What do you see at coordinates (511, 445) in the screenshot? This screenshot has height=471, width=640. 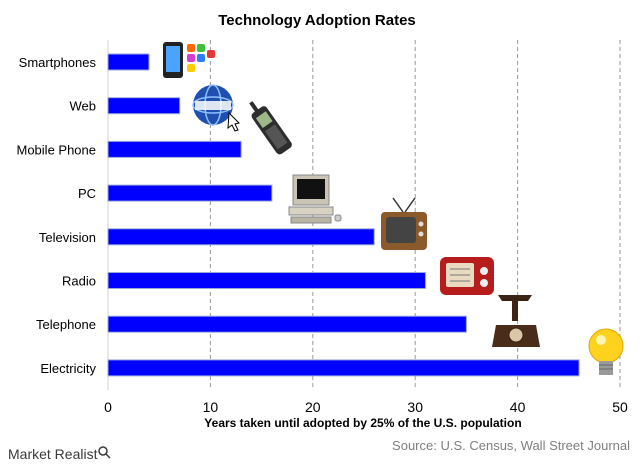 I see `source-note: Source: U.S. Census, Wall Street Journal` at bounding box center [511, 445].